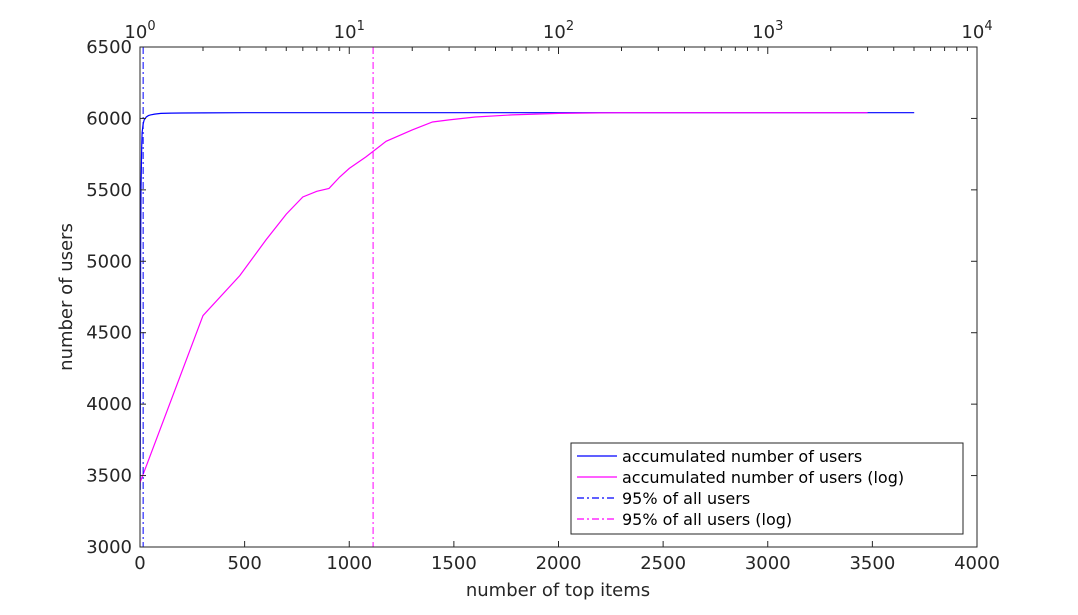 The width and height of the screenshot is (1078, 615). What do you see at coordinates (139, 563) in the screenshot?
I see `x-tick-label: 0` at bounding box center [139, 563].